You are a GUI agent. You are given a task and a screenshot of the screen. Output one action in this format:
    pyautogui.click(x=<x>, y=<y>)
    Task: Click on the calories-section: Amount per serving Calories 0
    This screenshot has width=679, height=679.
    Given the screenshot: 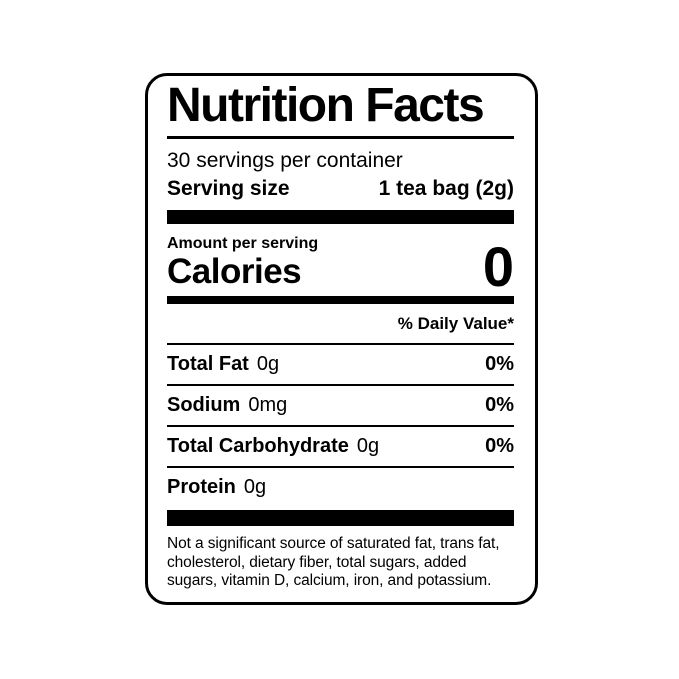 What is the action you would take?
    pyautogui.click(x=340, y=266)
    